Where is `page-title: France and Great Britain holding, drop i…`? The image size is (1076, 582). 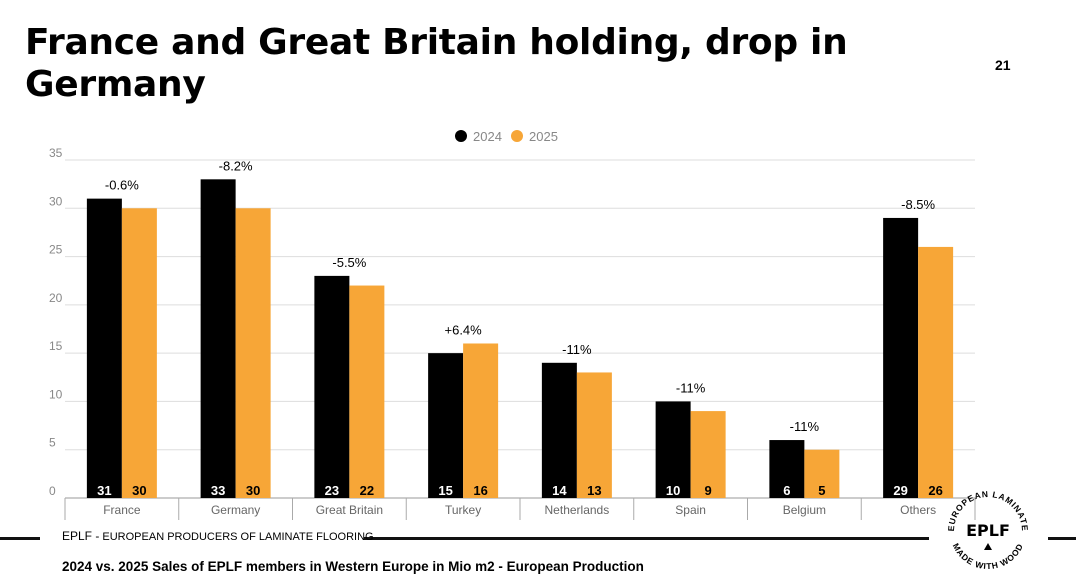
page-title: France and Great Britain holding, drop i… is located at coordinates (436, 63).